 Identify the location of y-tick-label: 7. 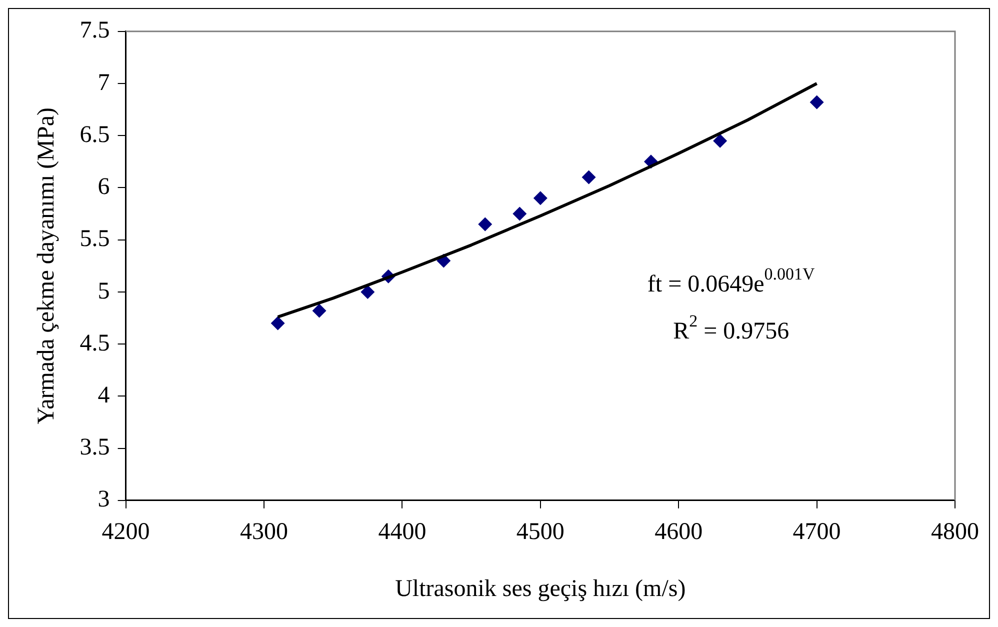
(104, 83).